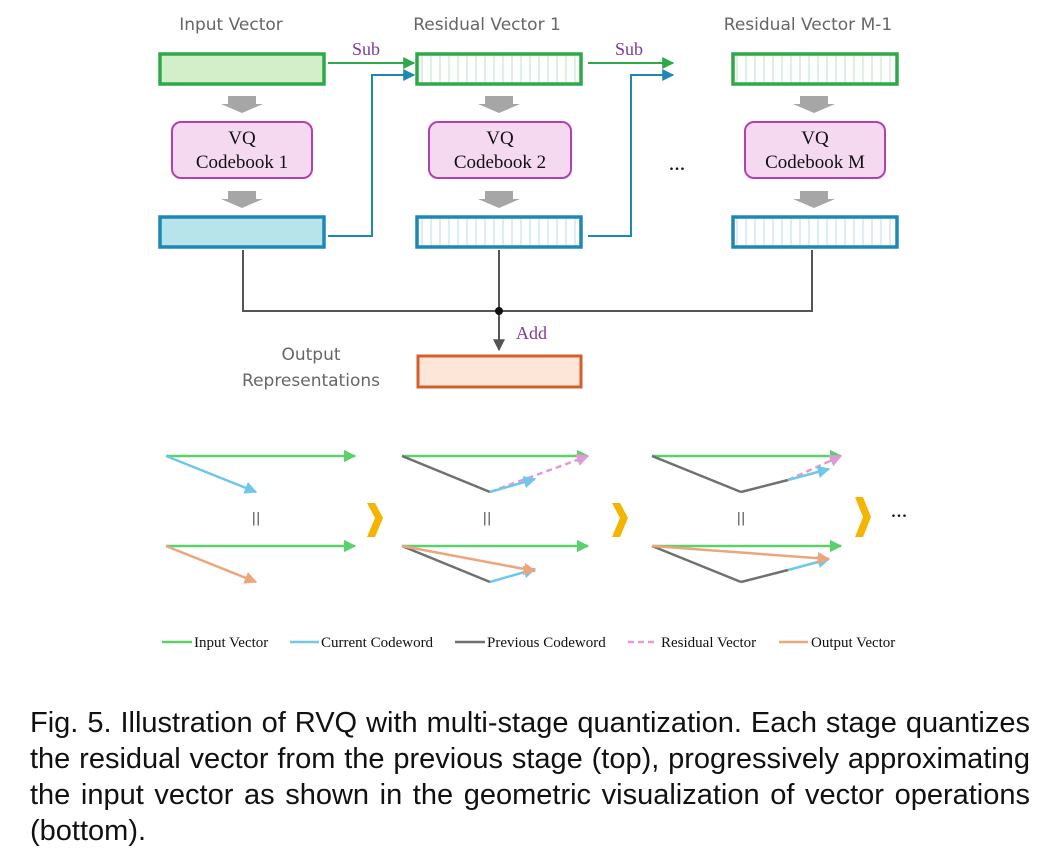  I want to click on add-junction, so click(499, 311).